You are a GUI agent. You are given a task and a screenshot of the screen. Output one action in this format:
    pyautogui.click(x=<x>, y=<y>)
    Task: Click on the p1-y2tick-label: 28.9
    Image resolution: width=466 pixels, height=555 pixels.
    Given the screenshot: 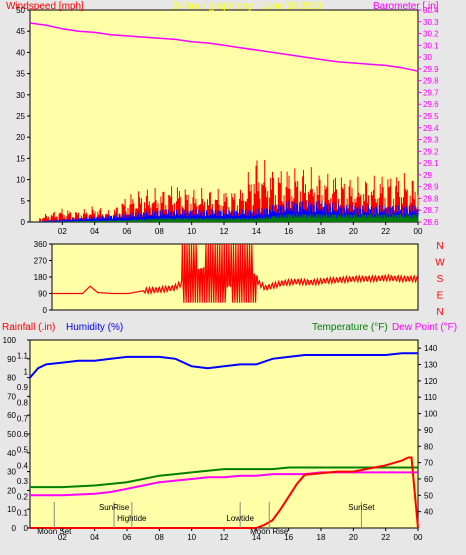 What is the action you would take?
    pyautogui.click(x=431, y=187)
    